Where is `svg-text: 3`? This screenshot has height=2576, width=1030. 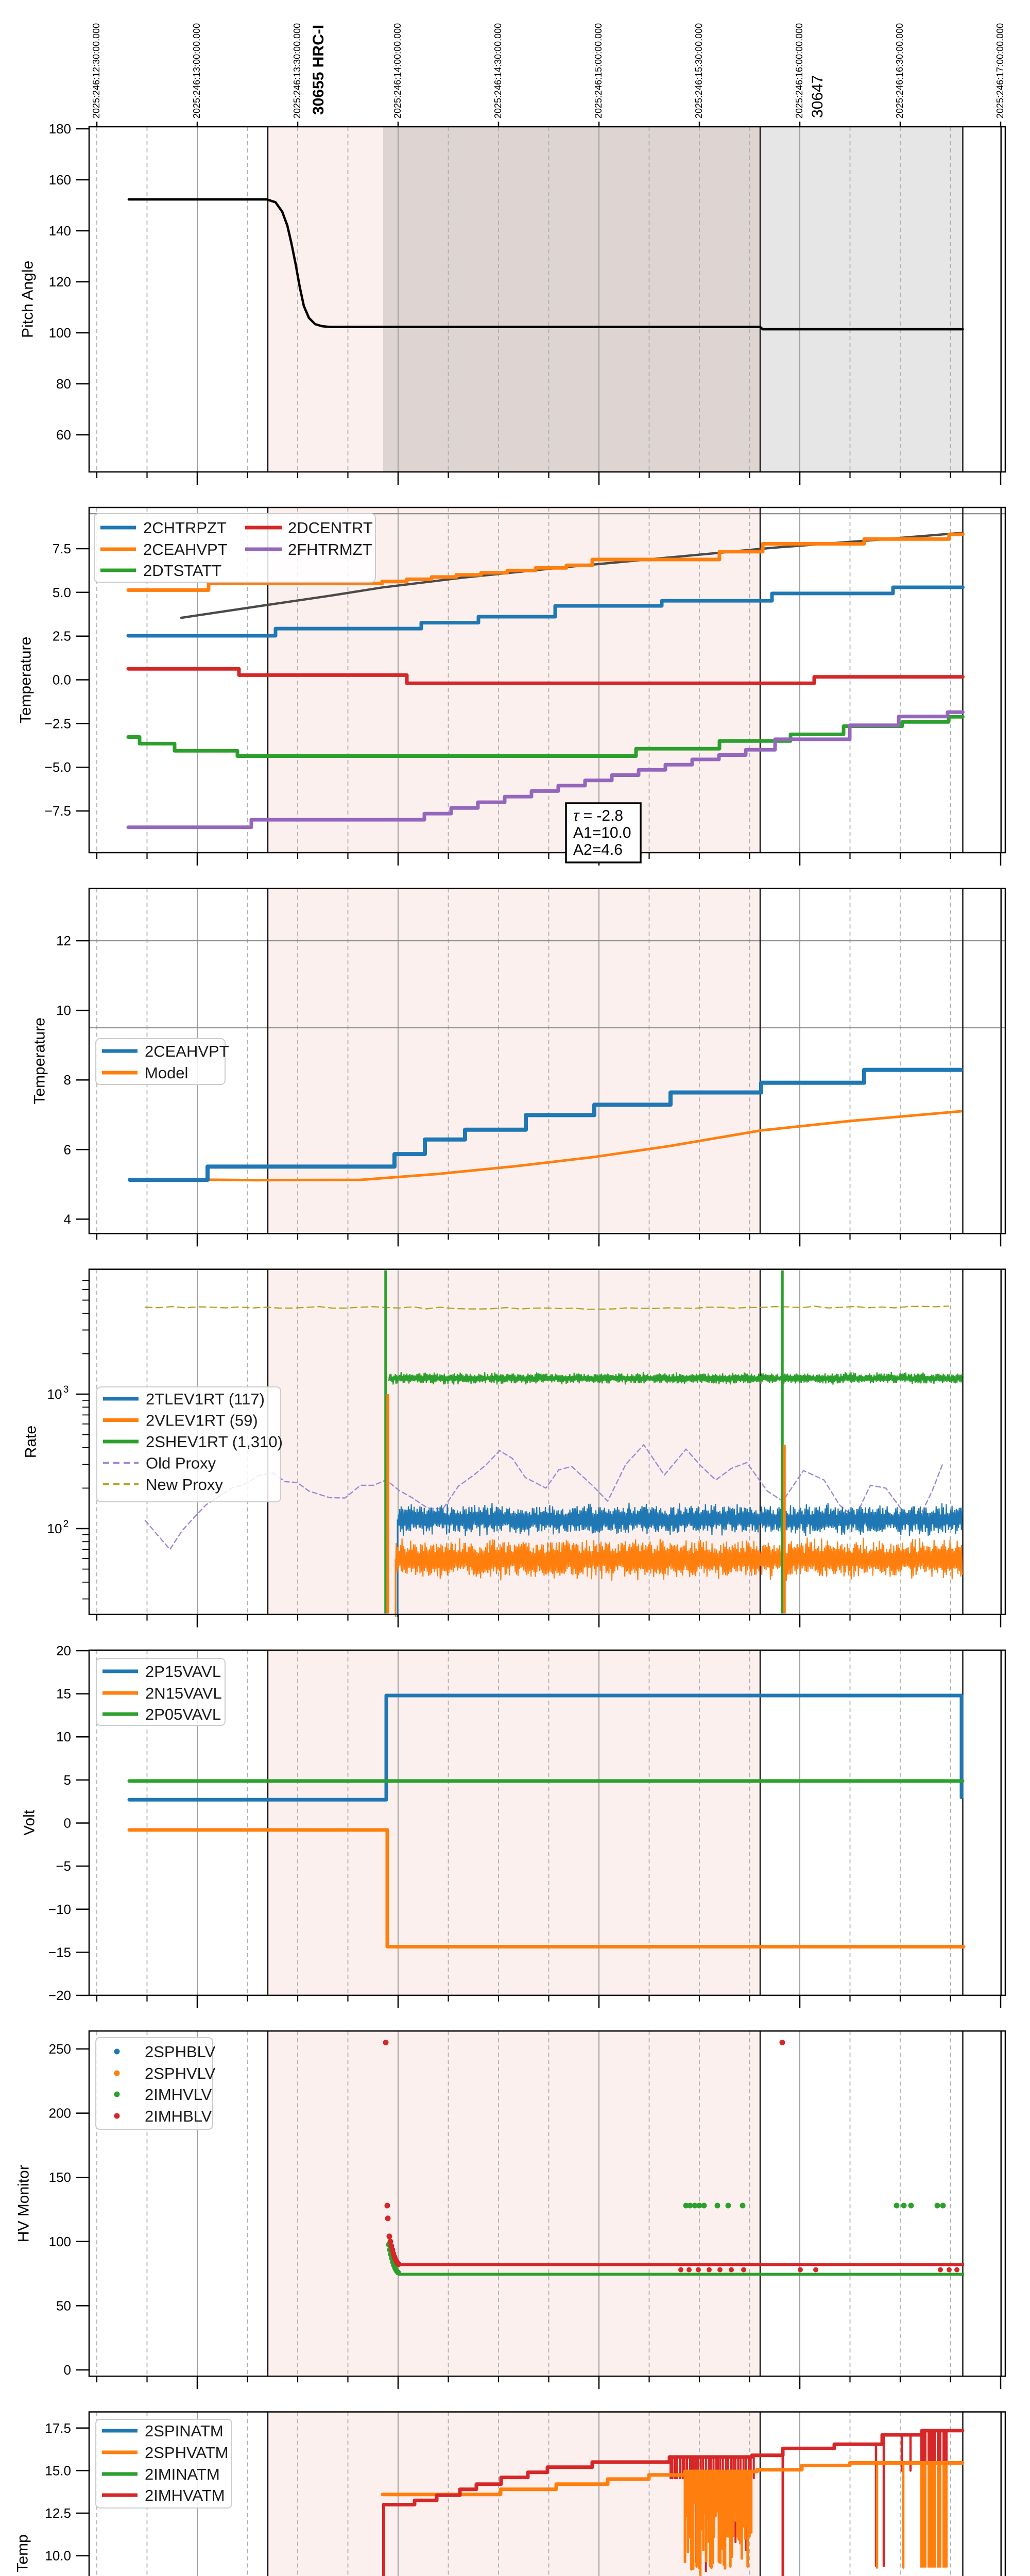
svg-text: 3 is located at coordinates (66, 1389).